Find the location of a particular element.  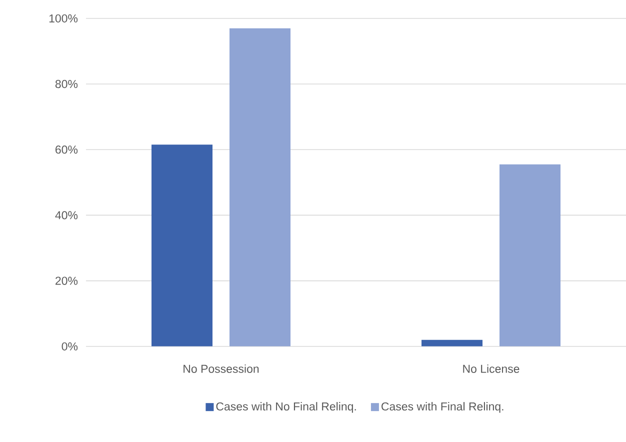

y-tick-label: 0% is located at coordinates (70, 346).